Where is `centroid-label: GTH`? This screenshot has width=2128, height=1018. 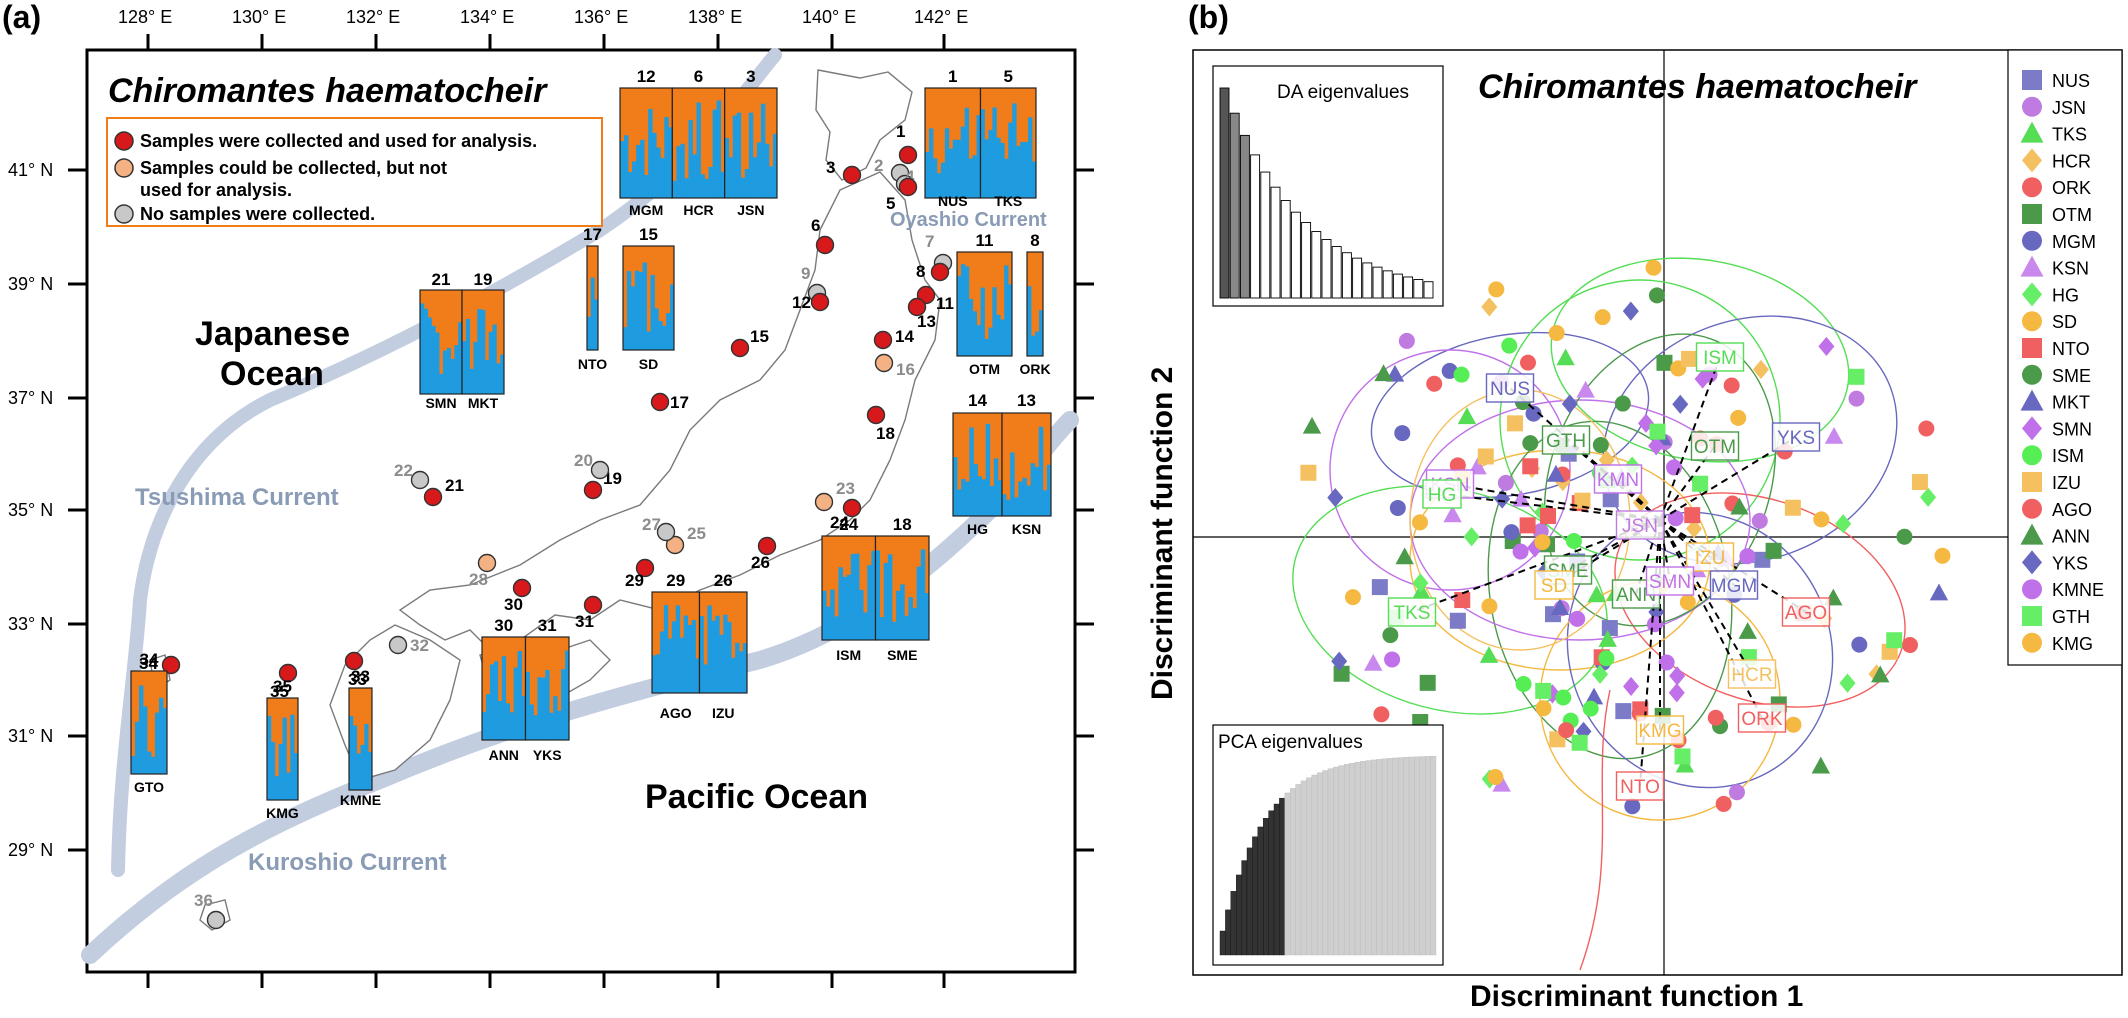 centroid-label: GTH is located at coordinates (1566, 441).